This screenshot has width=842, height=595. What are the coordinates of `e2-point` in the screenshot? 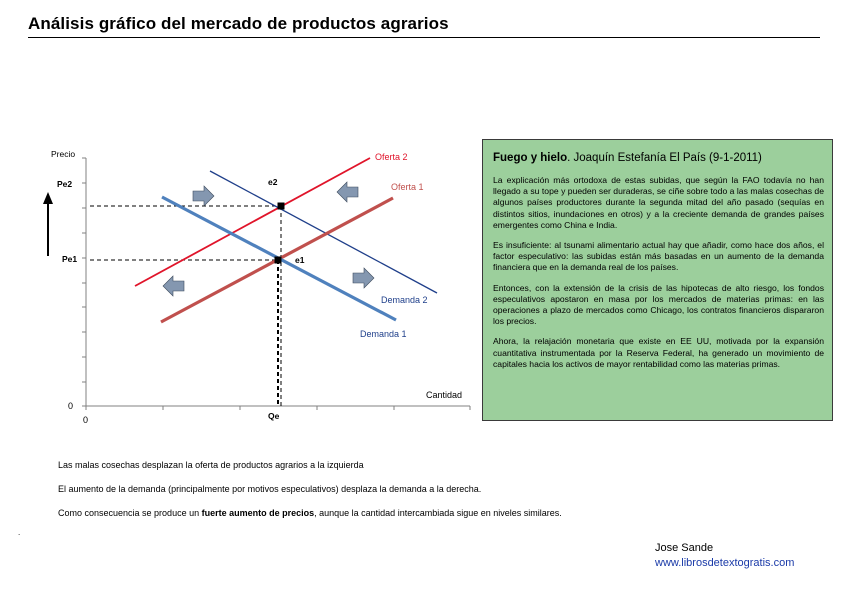 It's located at (281, 206).